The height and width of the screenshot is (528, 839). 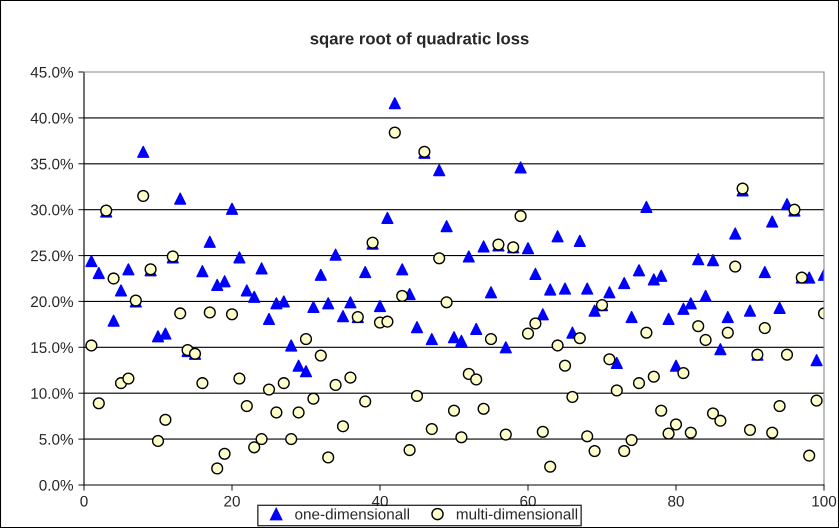 What do you see at coordinates (52, 348) in the screenshot?
I see `y-tick-label: 15.0%` at bounding box center [52, 348].